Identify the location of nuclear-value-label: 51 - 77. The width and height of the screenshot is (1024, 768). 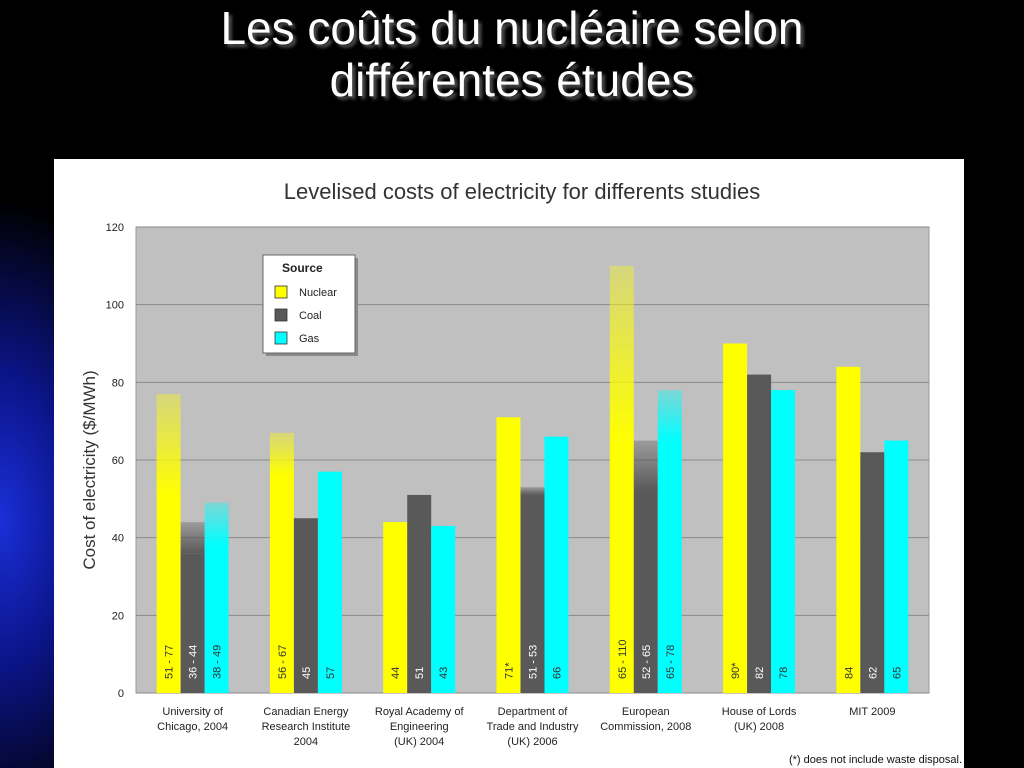
(170, 662).